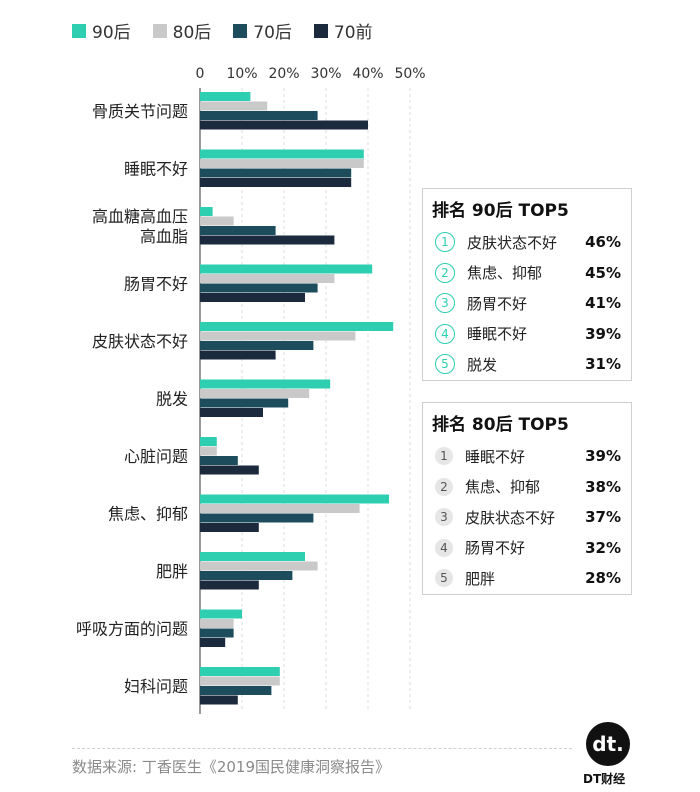  Describe the element at coordinates (482, 364) in the screenshot. I see `rank-label: 脱发` at that location.